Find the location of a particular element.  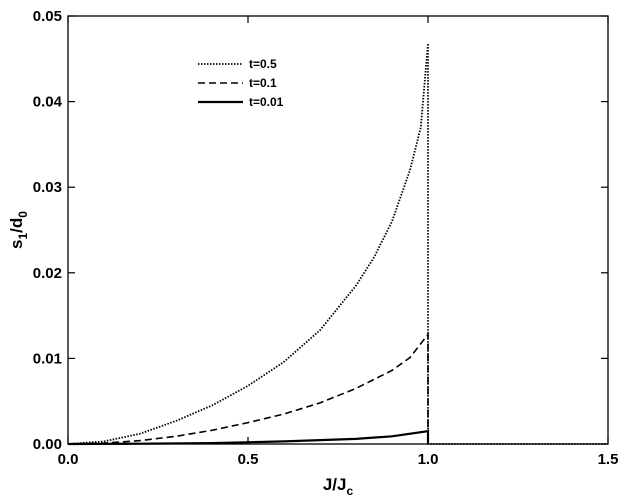

legend-label: t=0.5 is located at coordinates (263, 64).